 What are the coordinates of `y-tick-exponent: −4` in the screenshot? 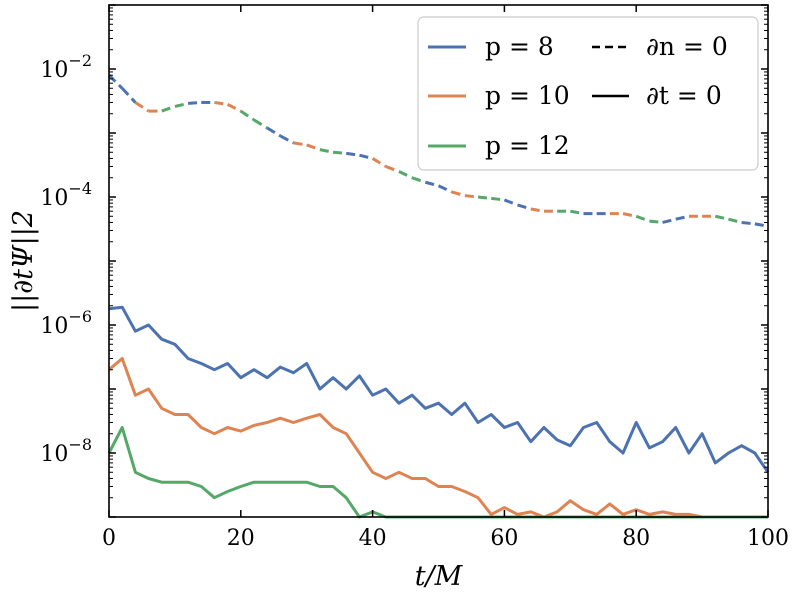 It's located at (80, 188).